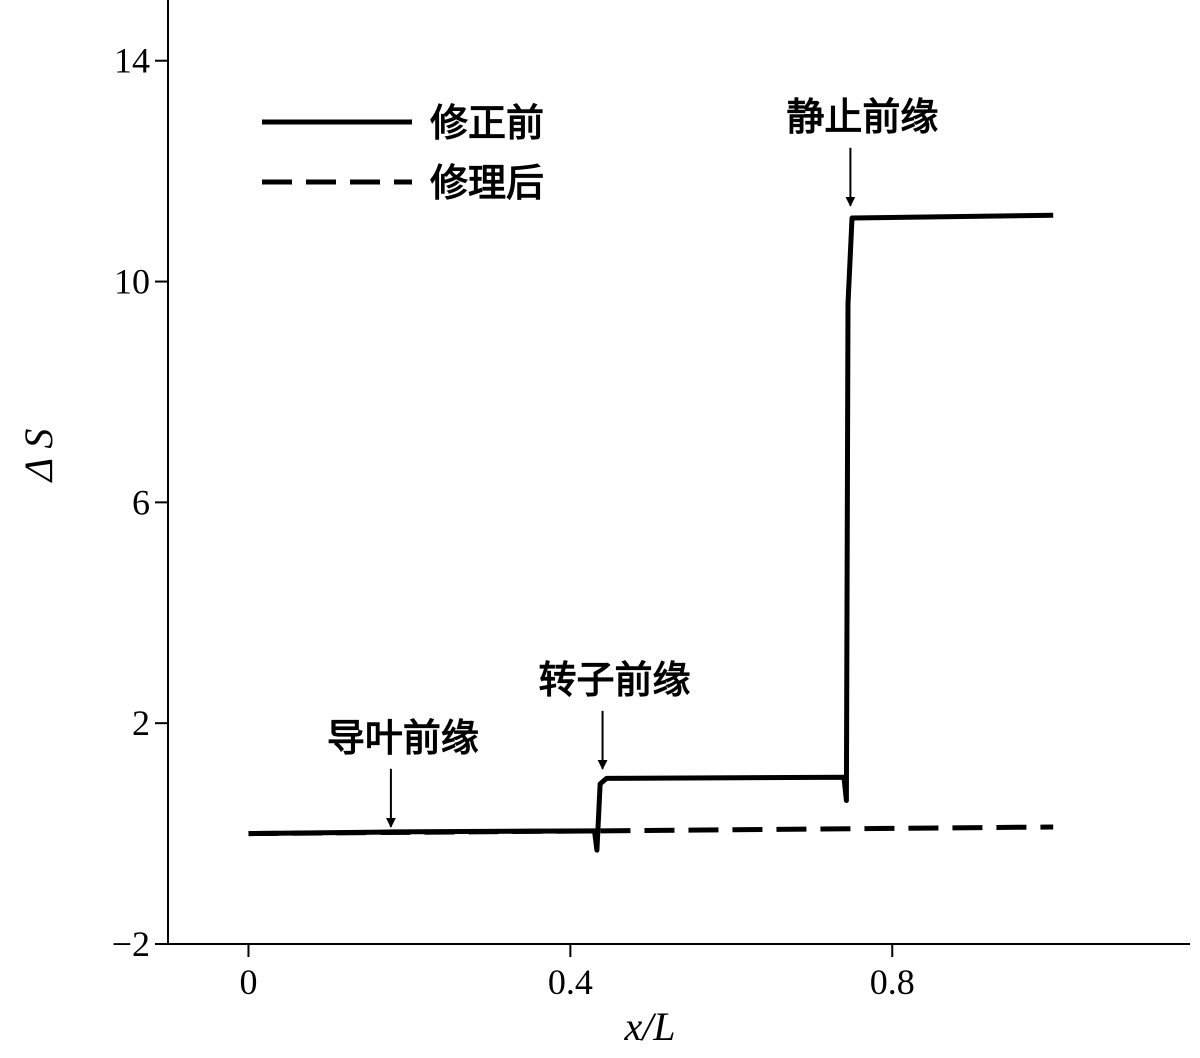  What do you see at coordinates (487, 183) in the screenshot?
I see `legend-label: 修理后` at bounding box center [487, 183].